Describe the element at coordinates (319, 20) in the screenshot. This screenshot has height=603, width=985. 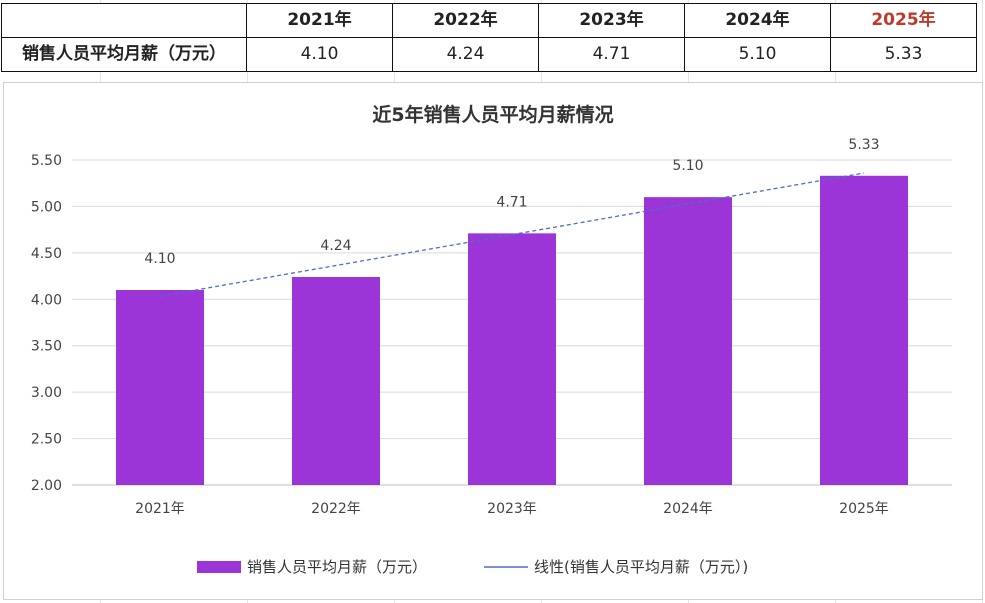
I see `table-header-cell: 2021年` at that location.